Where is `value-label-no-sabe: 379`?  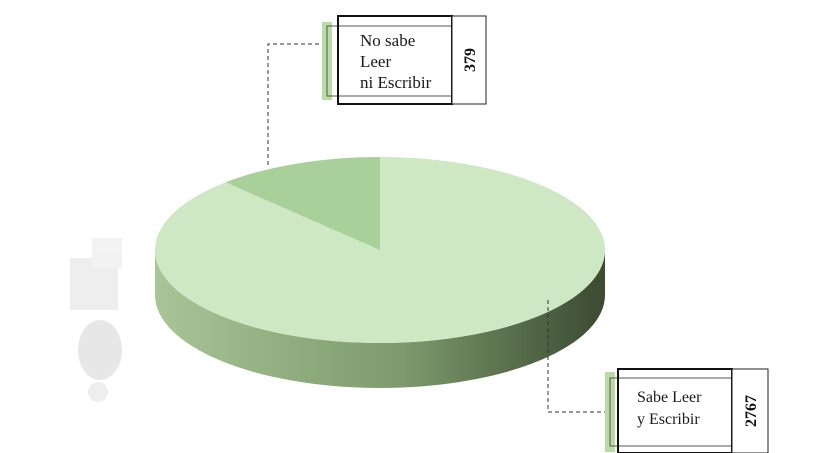 value-label-no-sabe: 379 is located at coordinates (470, 60).